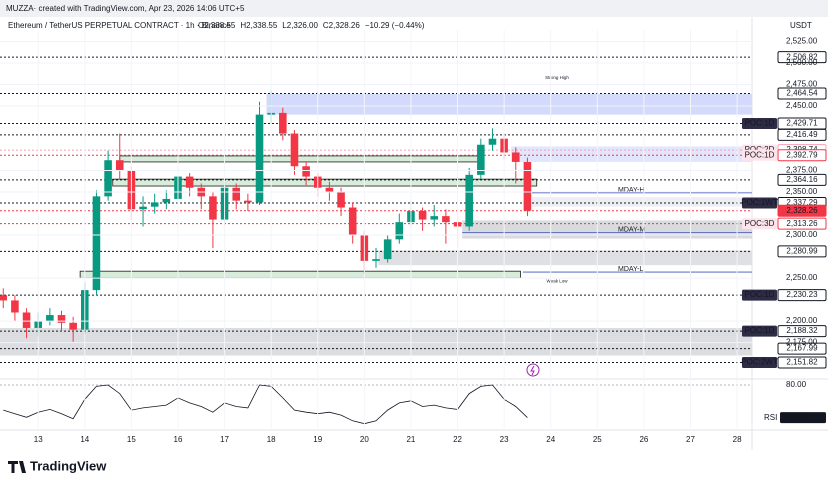 The width and height of the screenshot is (828, 484). Describe the element at coordinates (631, 190) in the screenshot. I see `mday-label: MDAY-H` at that location.